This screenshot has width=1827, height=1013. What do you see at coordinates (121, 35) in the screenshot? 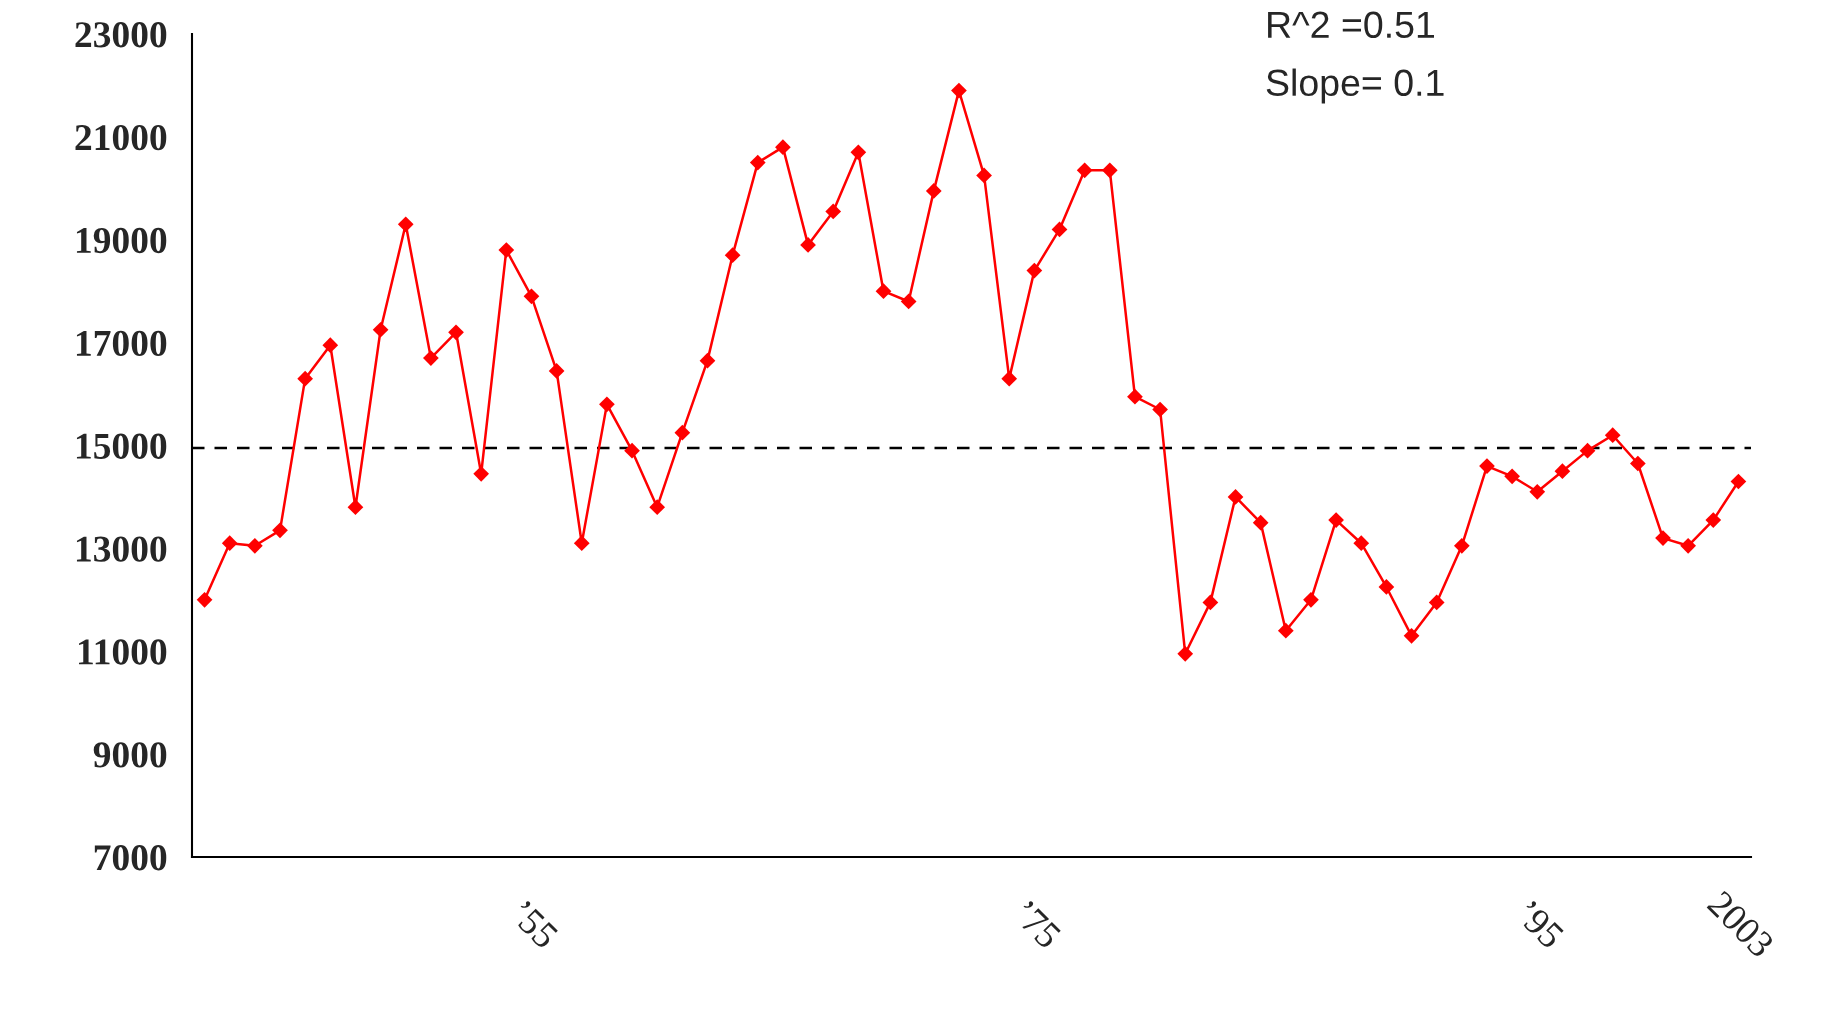
I see `y-tick-label: 23000` at bounding box center [121, 35].